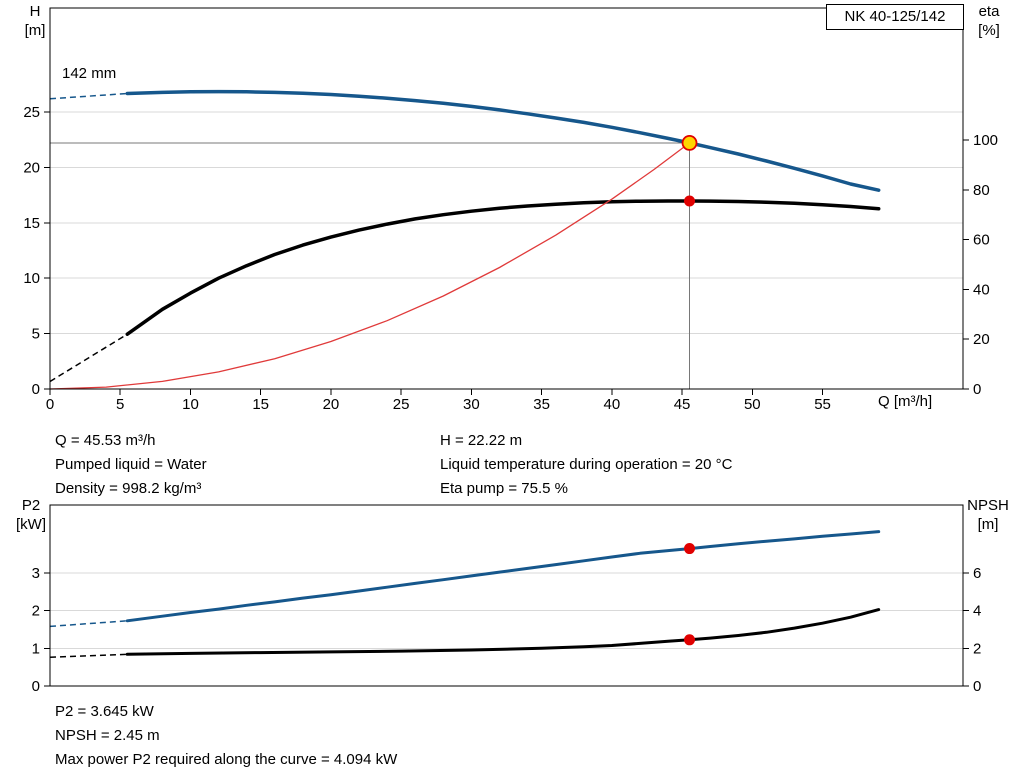  I want to click on x-tick-label: 30, so click(471, 404).